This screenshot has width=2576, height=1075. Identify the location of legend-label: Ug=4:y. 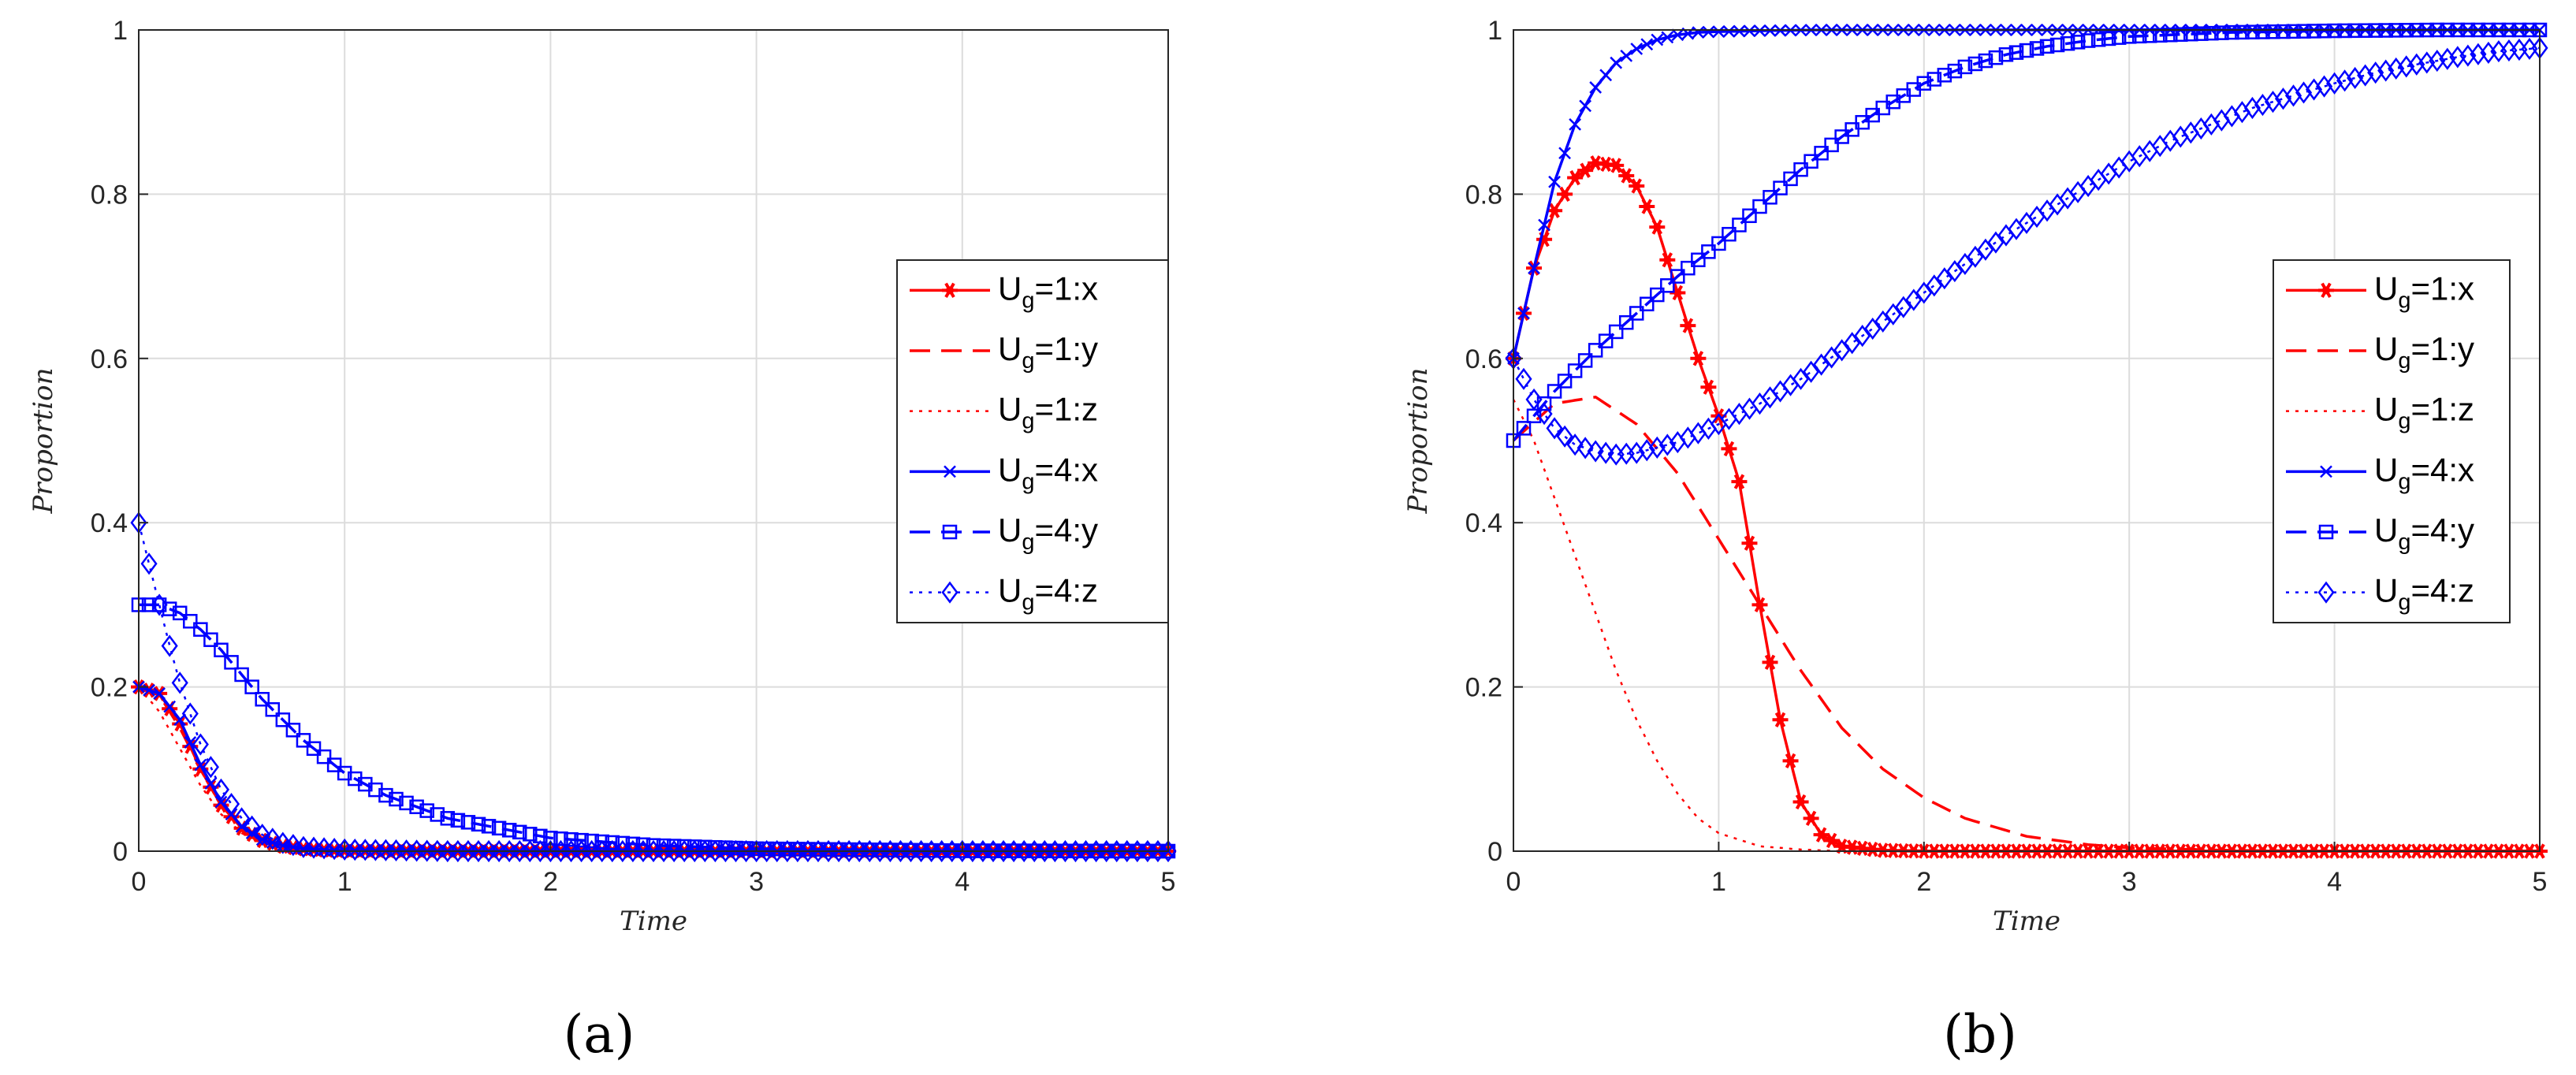
(1048, 533).